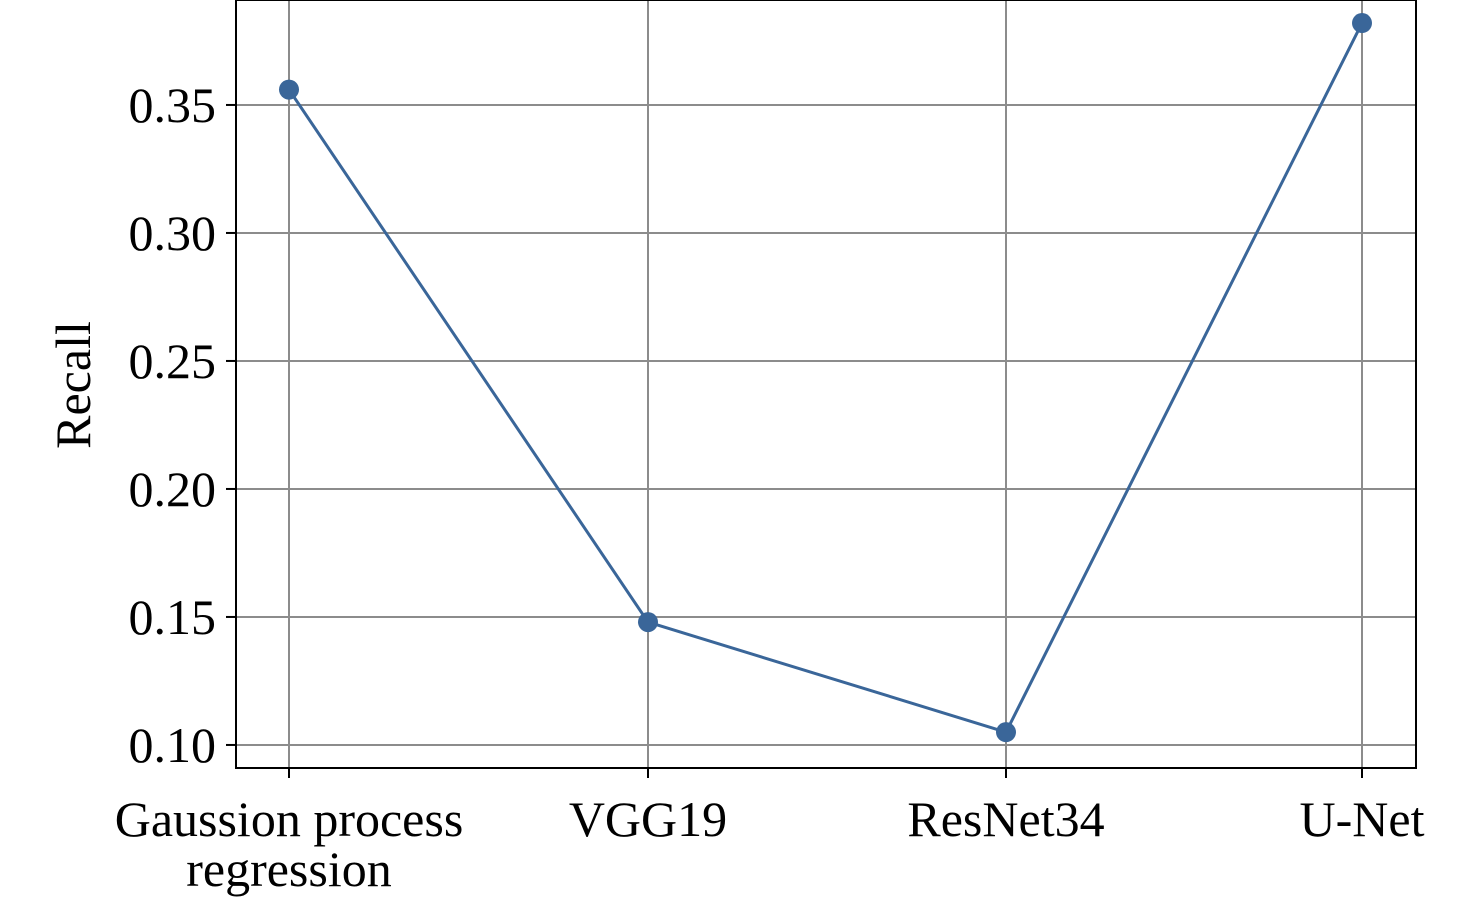  I want to click on y-tick-label: 0.35, so click(173, 105).